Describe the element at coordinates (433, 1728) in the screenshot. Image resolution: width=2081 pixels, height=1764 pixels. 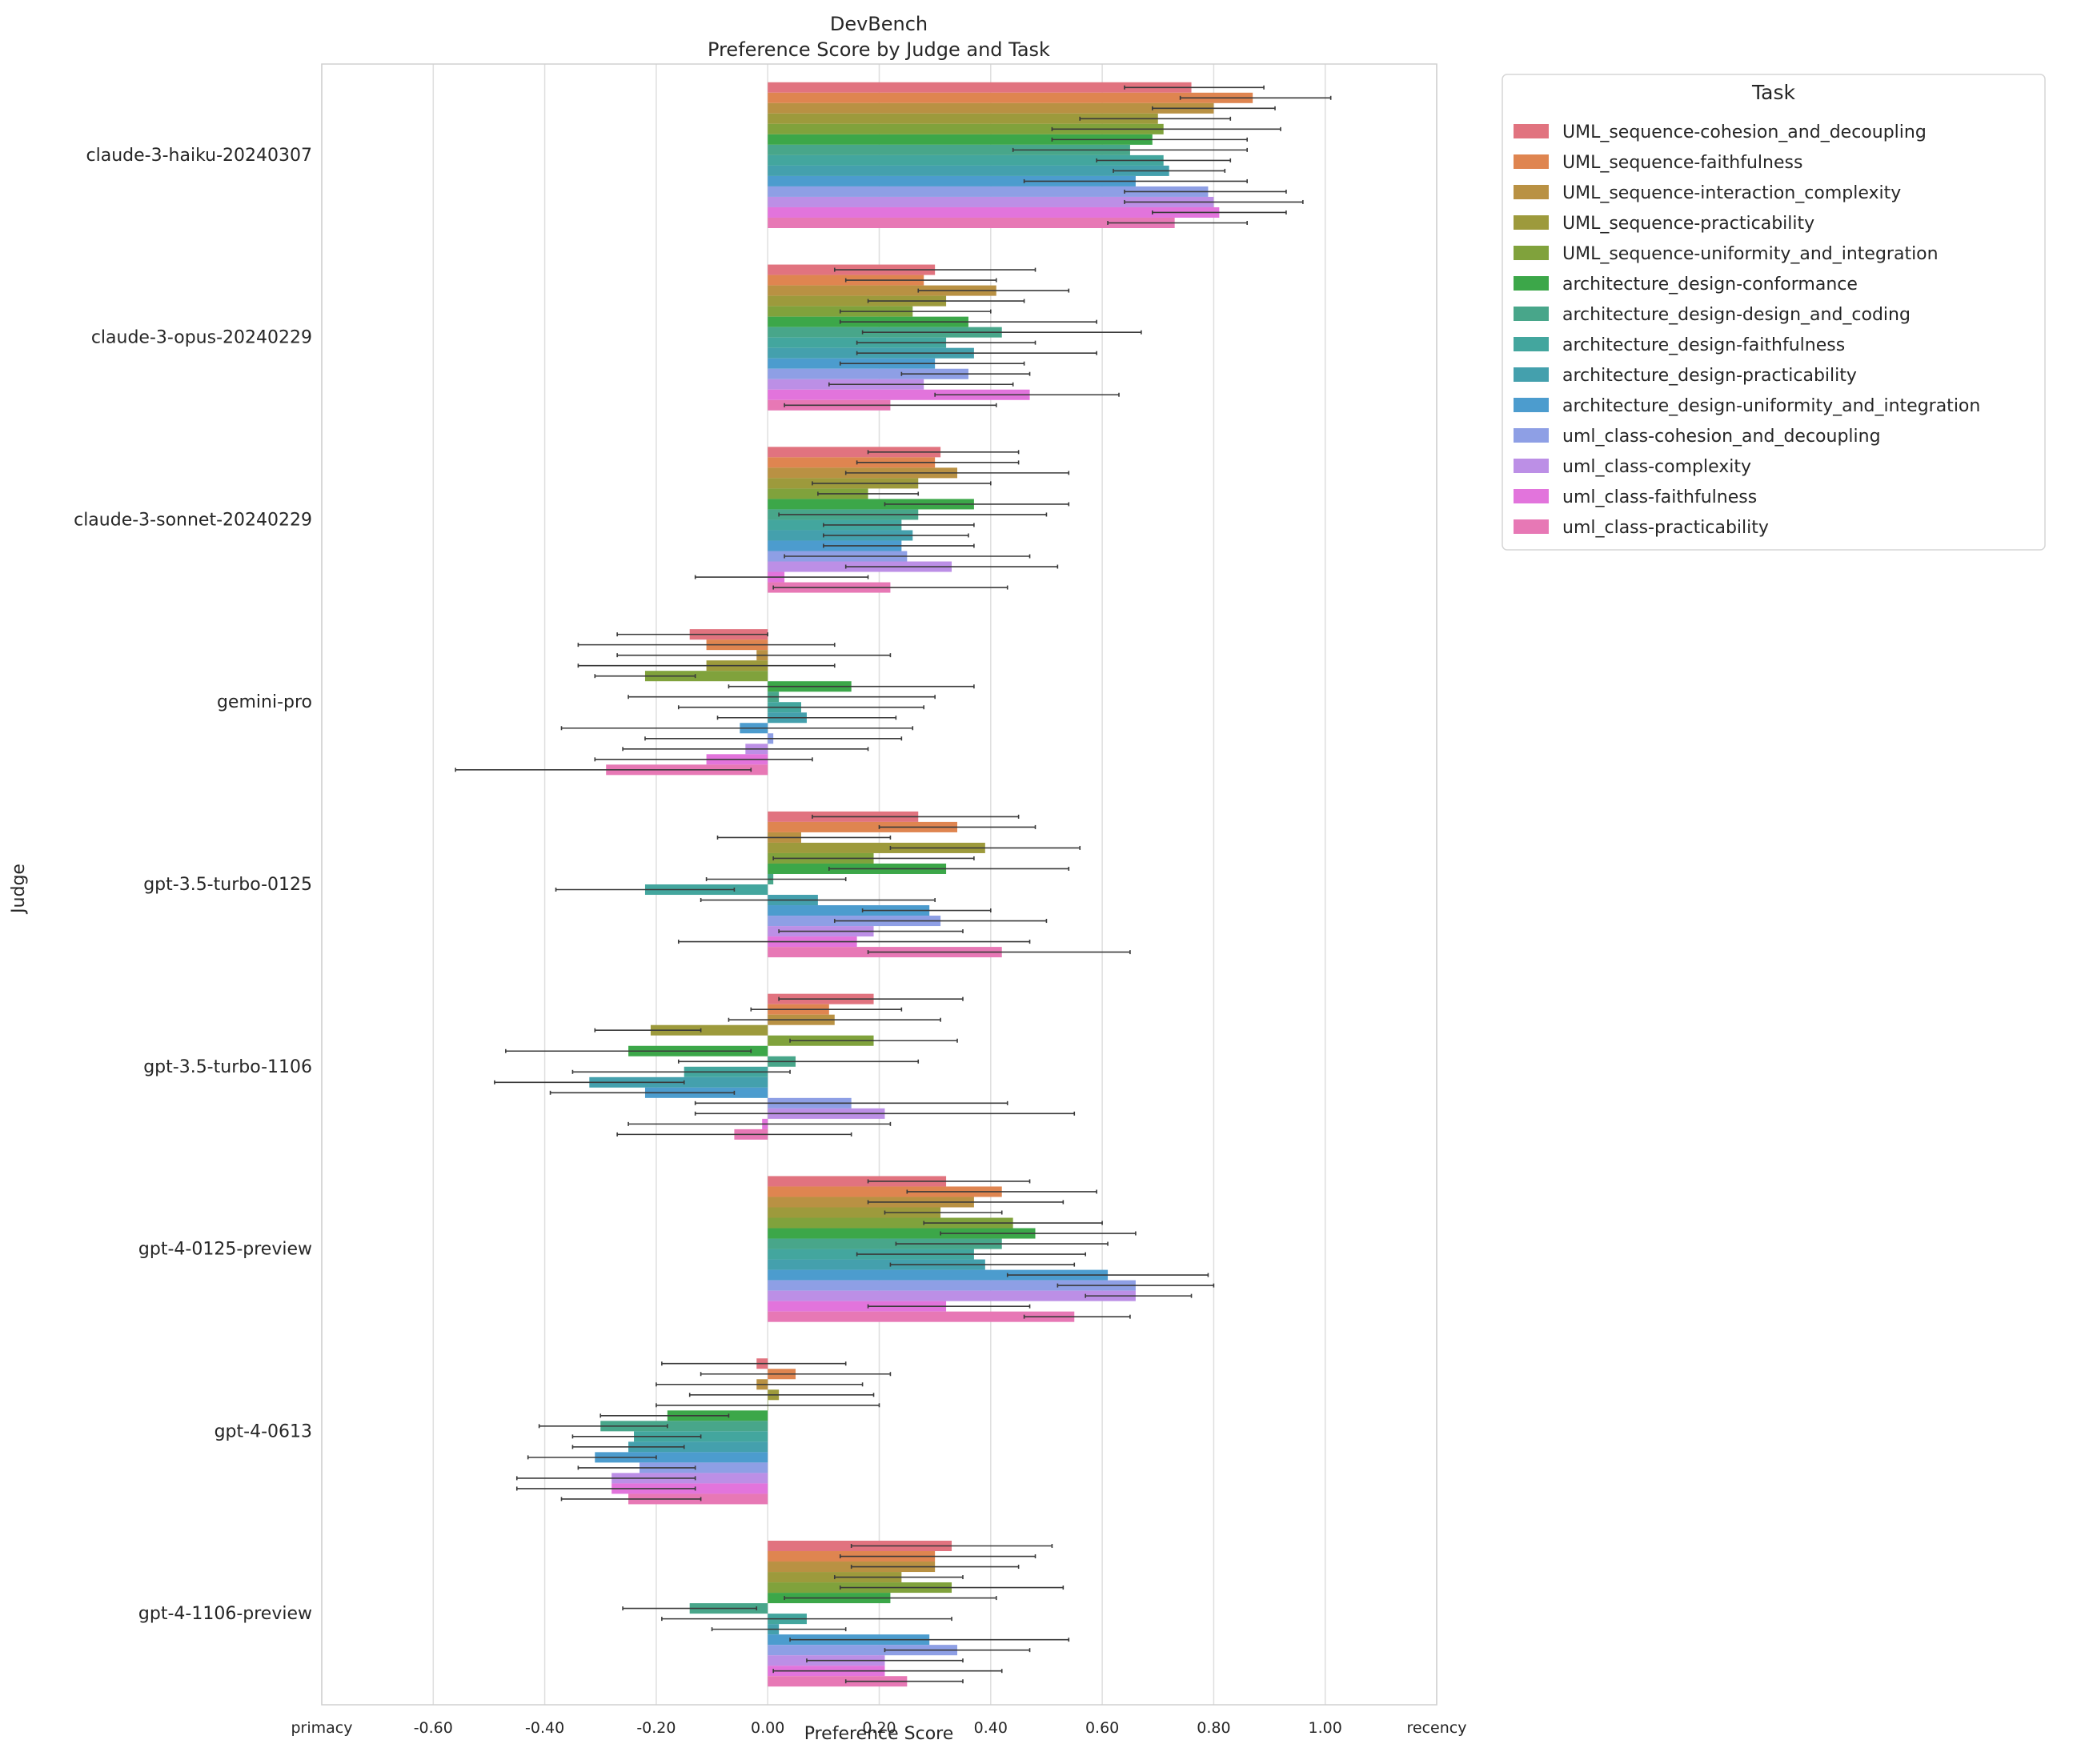
I see `x-tick-label: -0.60` at that location.